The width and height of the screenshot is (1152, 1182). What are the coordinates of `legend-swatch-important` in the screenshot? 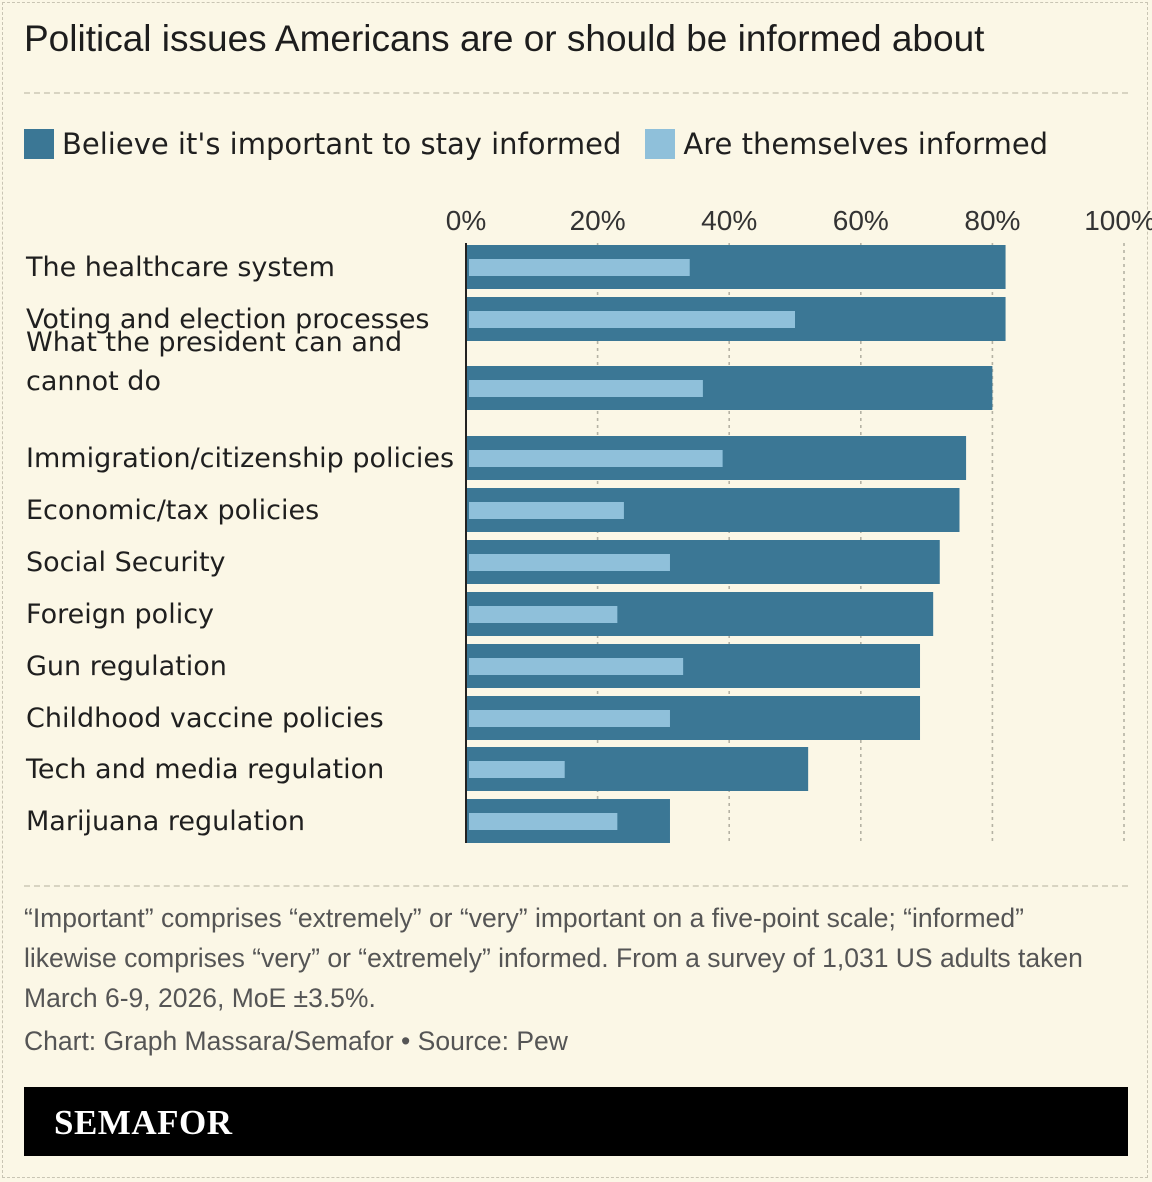 It's located at (39, 144).